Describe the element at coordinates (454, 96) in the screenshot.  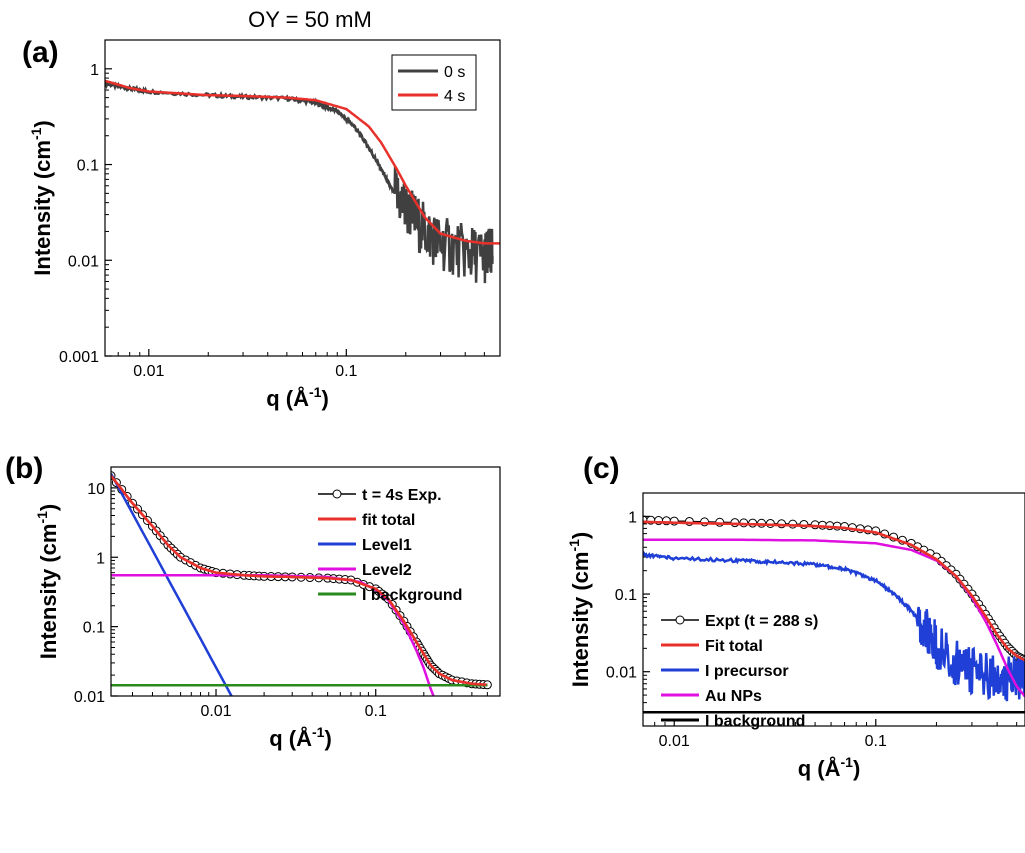
I see `legend-label-4-s: 4 s` at that location.